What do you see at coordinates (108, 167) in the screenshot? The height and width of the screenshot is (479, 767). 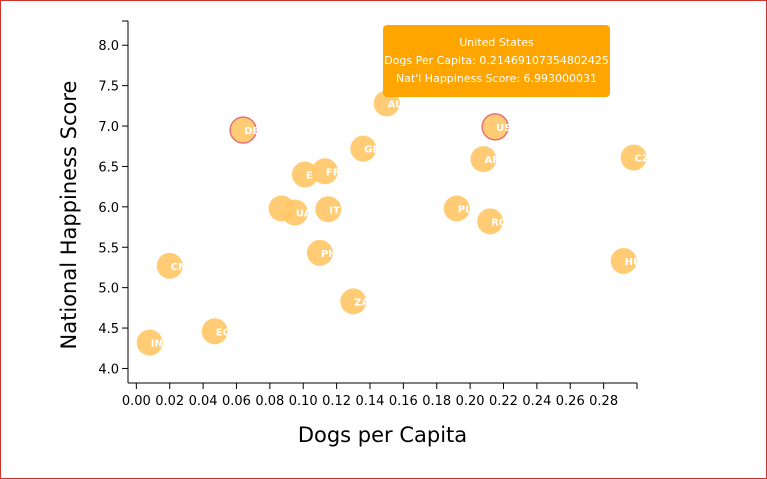 I see `y-tick-label: 6.5` at bounding box center [108, 167].